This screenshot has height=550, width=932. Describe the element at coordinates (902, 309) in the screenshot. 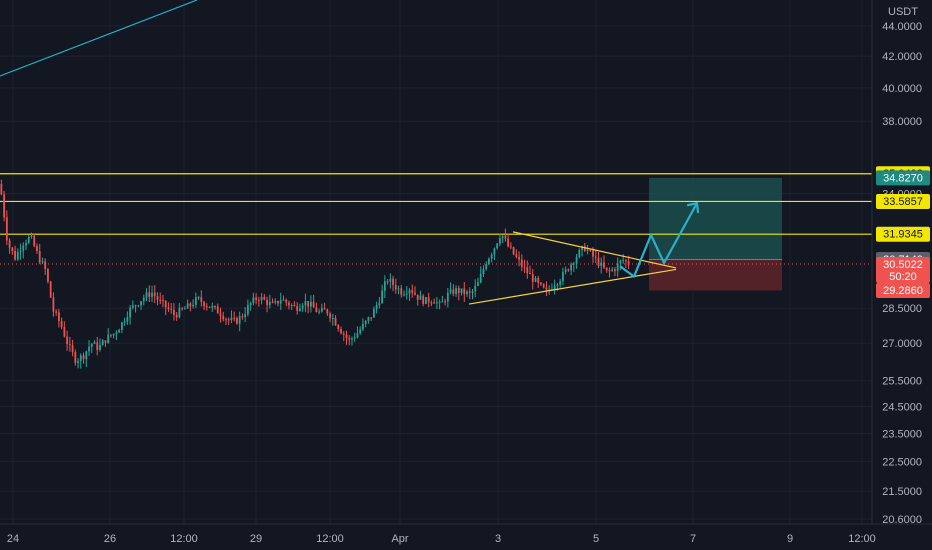

I see `price-tick-label: 28.5000` at that location.